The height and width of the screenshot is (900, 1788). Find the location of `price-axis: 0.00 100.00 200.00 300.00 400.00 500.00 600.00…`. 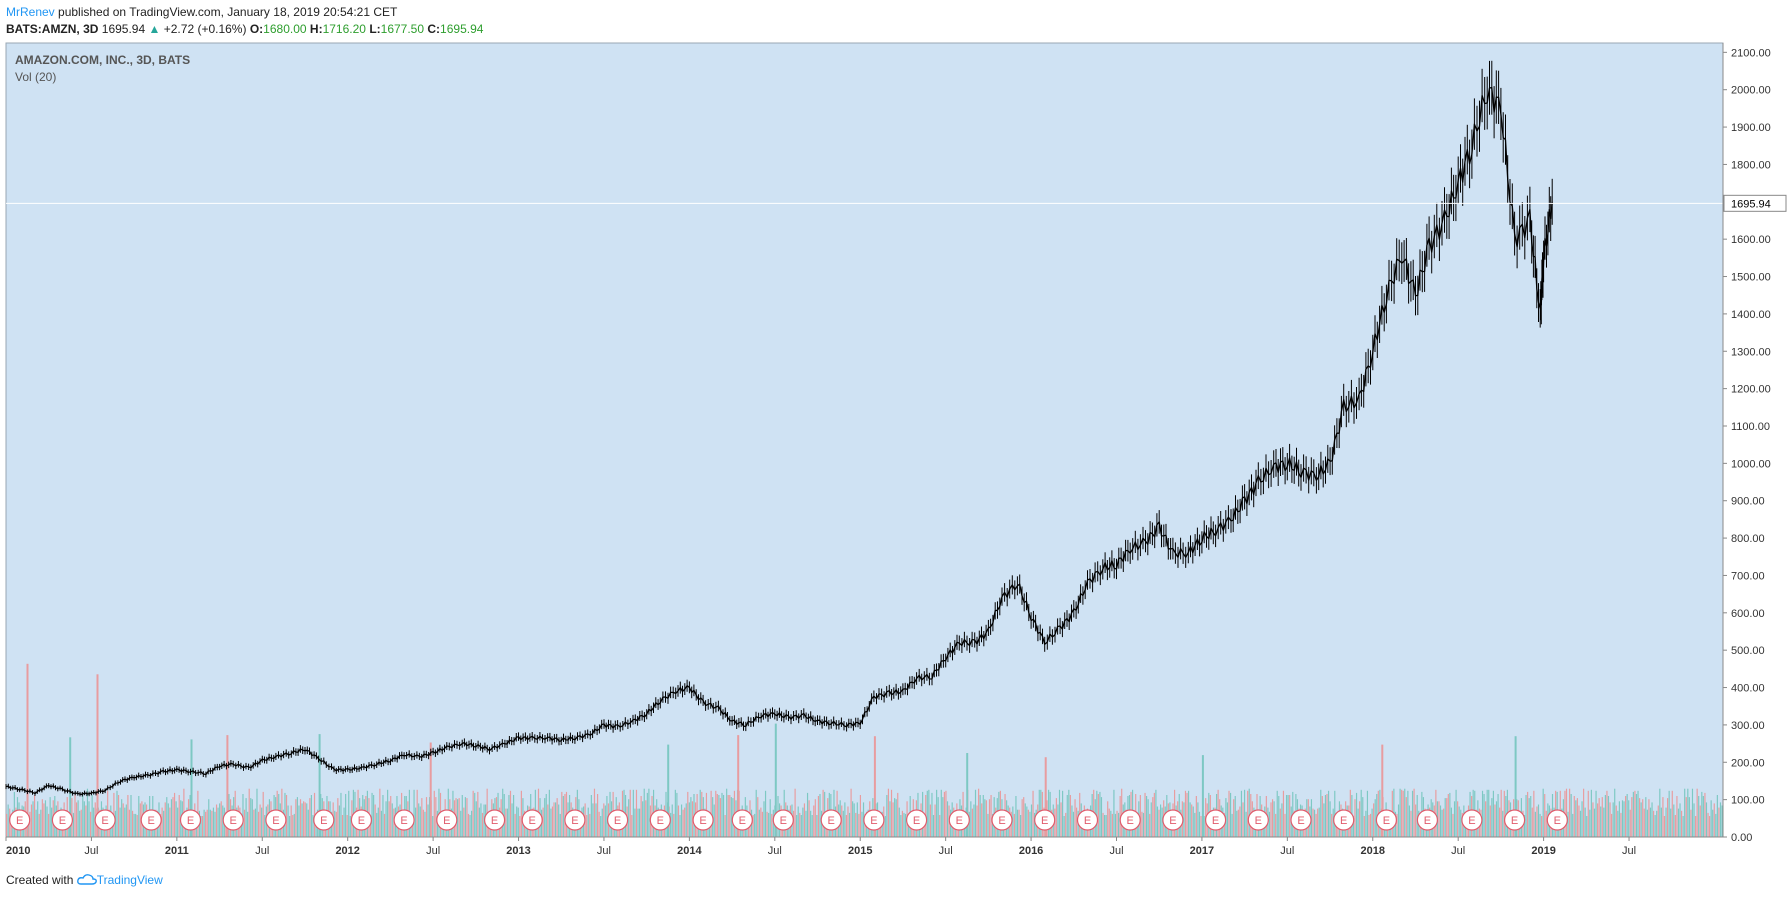

price-axis: 0.00 100.00 200.00 300.00 400.00 500.00 600.00… is located at coordinates (1754, 443).